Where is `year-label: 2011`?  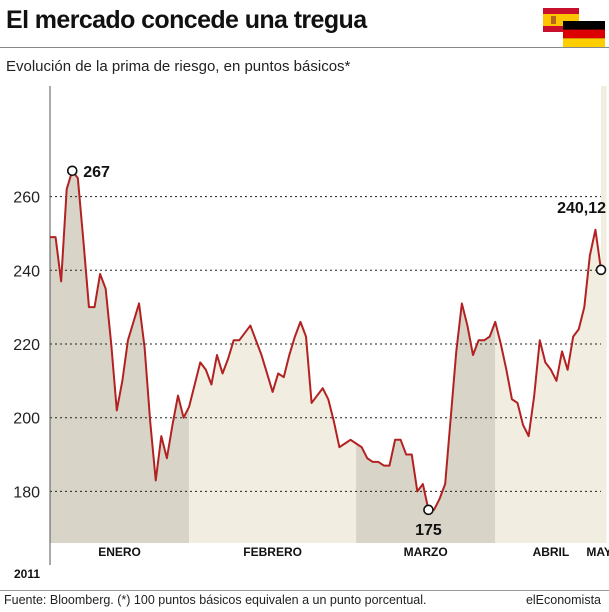 year-label: 2011 is located at coordinates (27, 574).